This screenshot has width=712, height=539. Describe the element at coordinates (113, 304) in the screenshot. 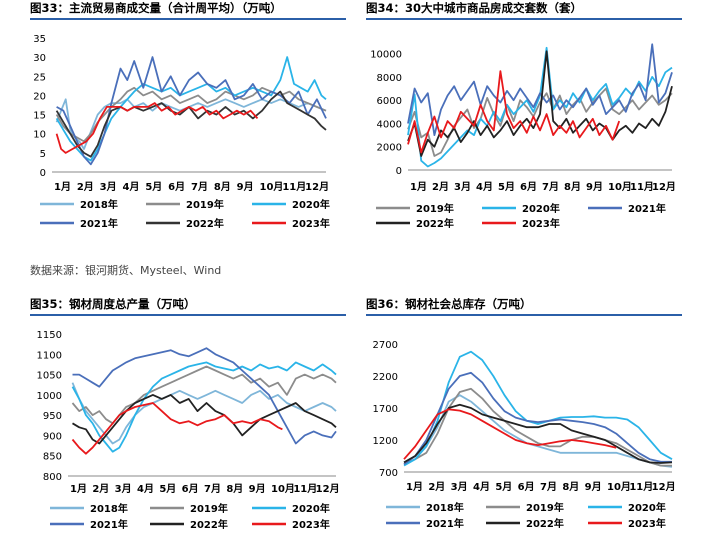

I see `chart-title: 图35：钢材周度总产量（万吨）` at that location.